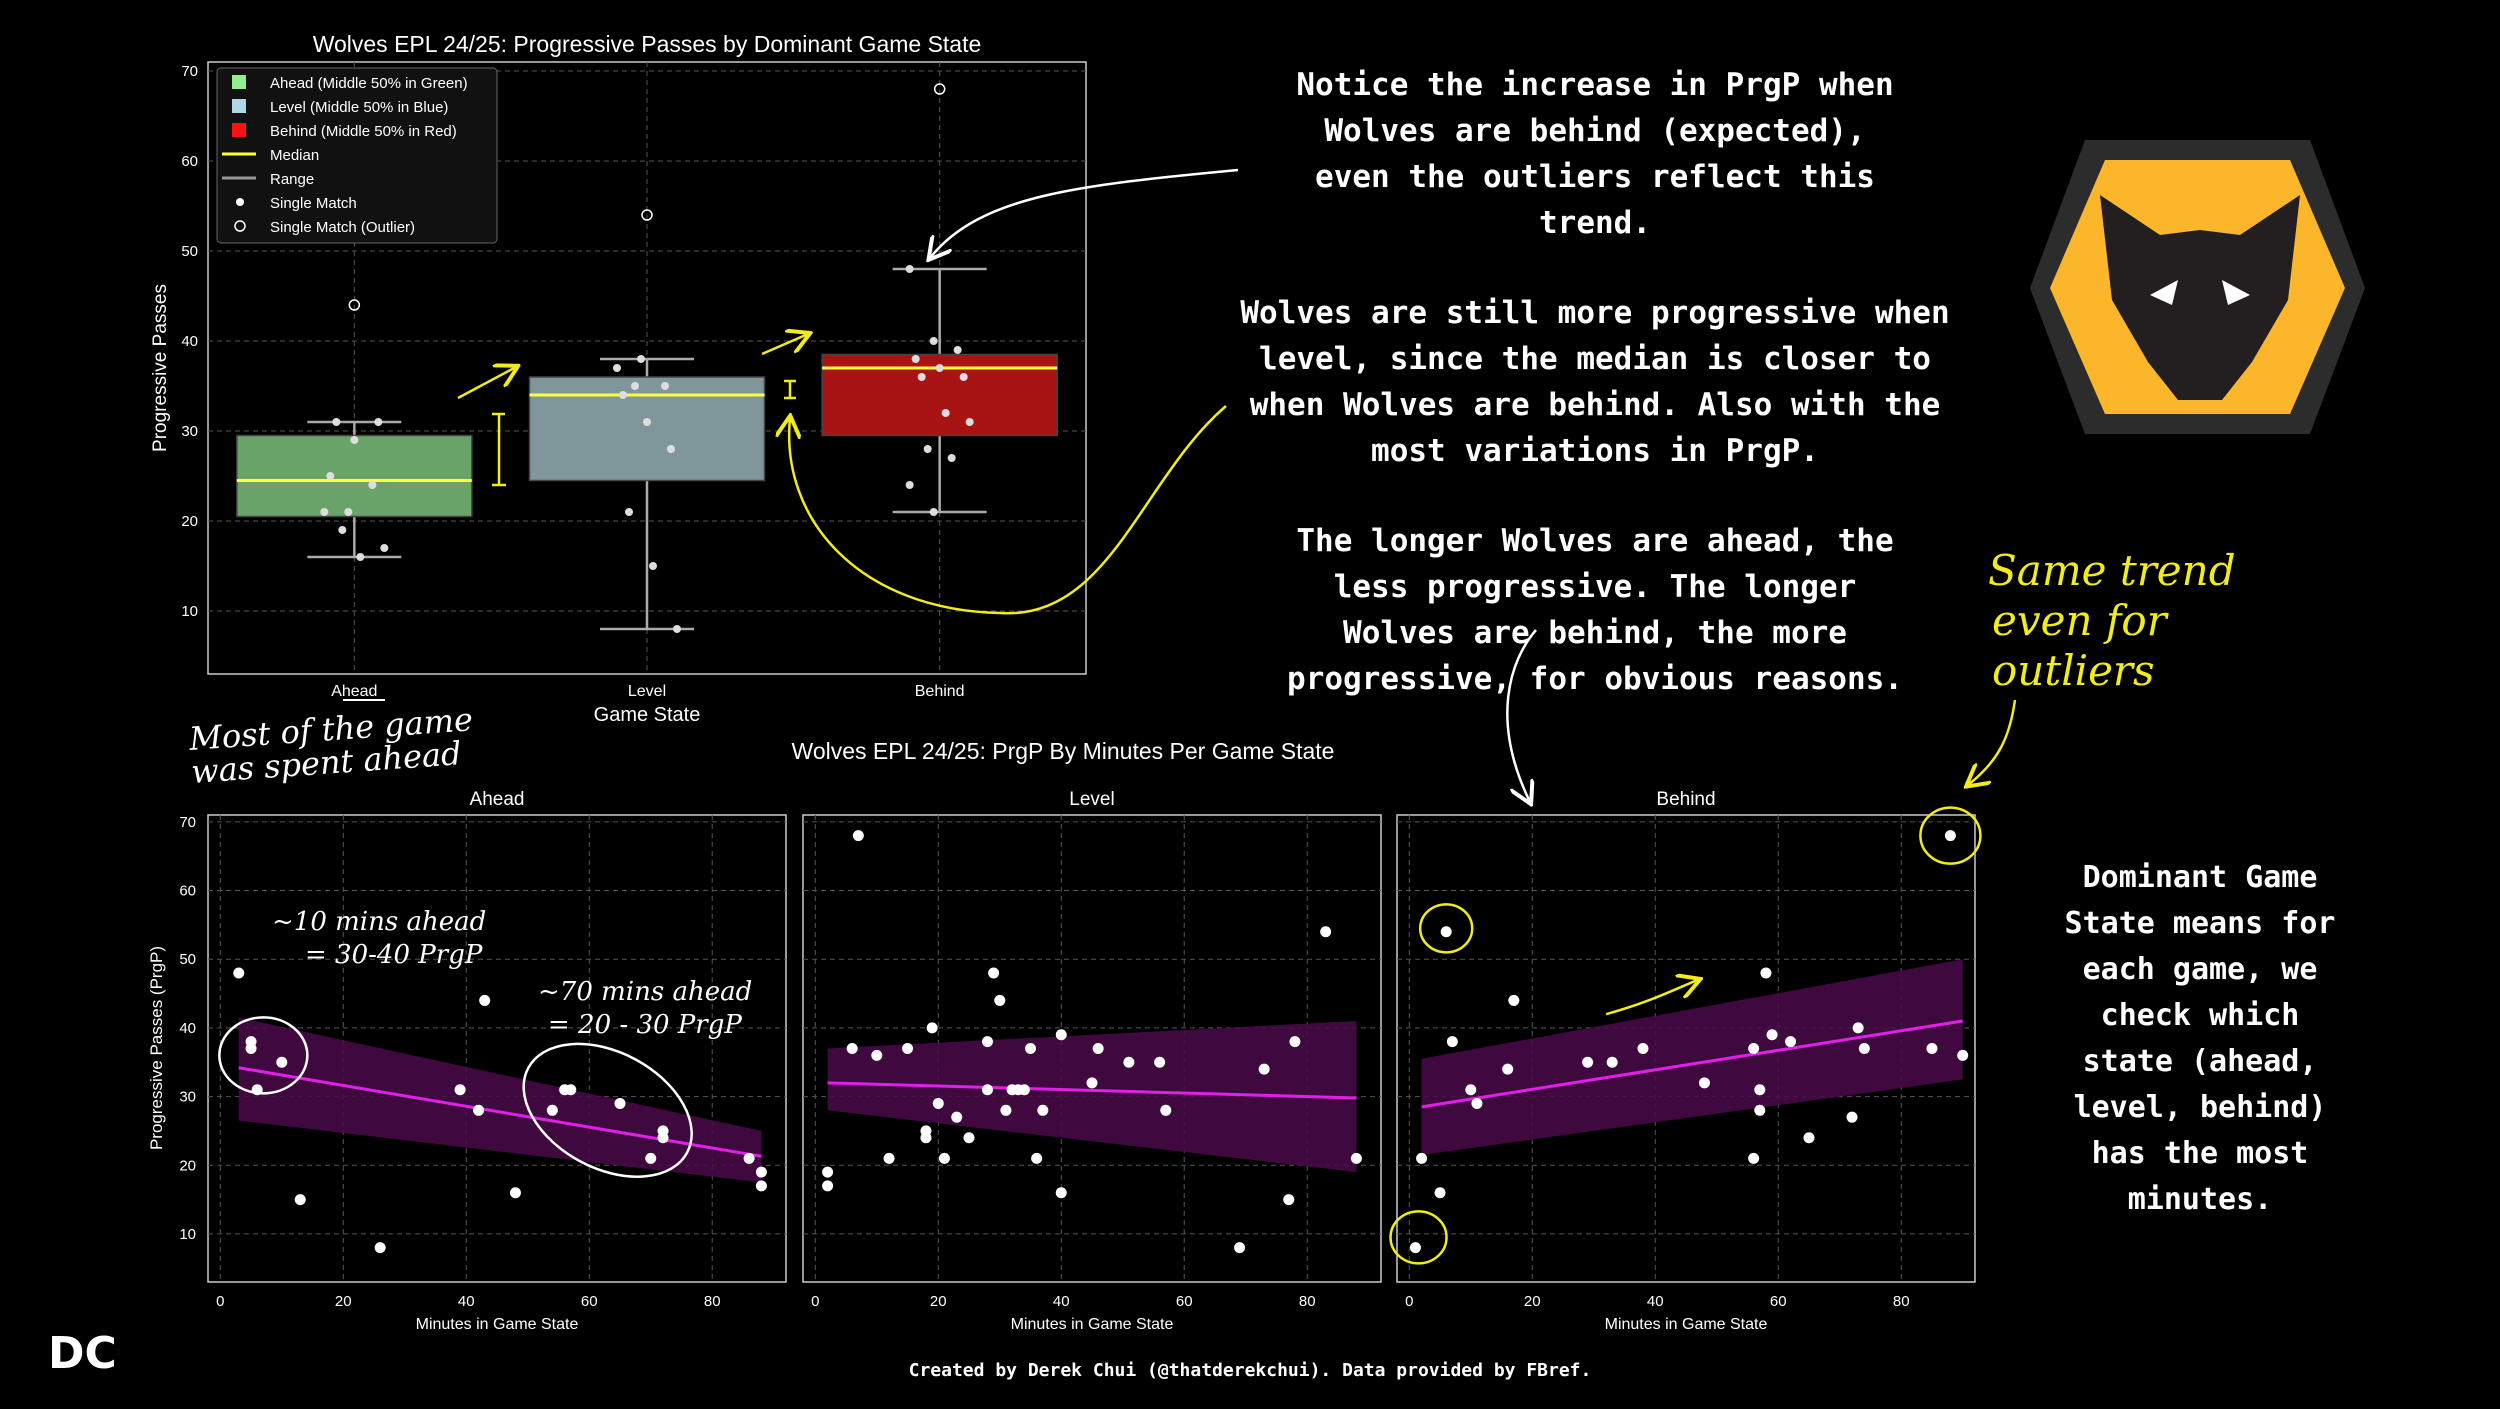 The height and width of the screenshot is (1409, 2500). What do you see at coordinates (2081, 620) in the screenshot?
I see `note-same-trend-line2: even for` at bounding box center [2081, 620].